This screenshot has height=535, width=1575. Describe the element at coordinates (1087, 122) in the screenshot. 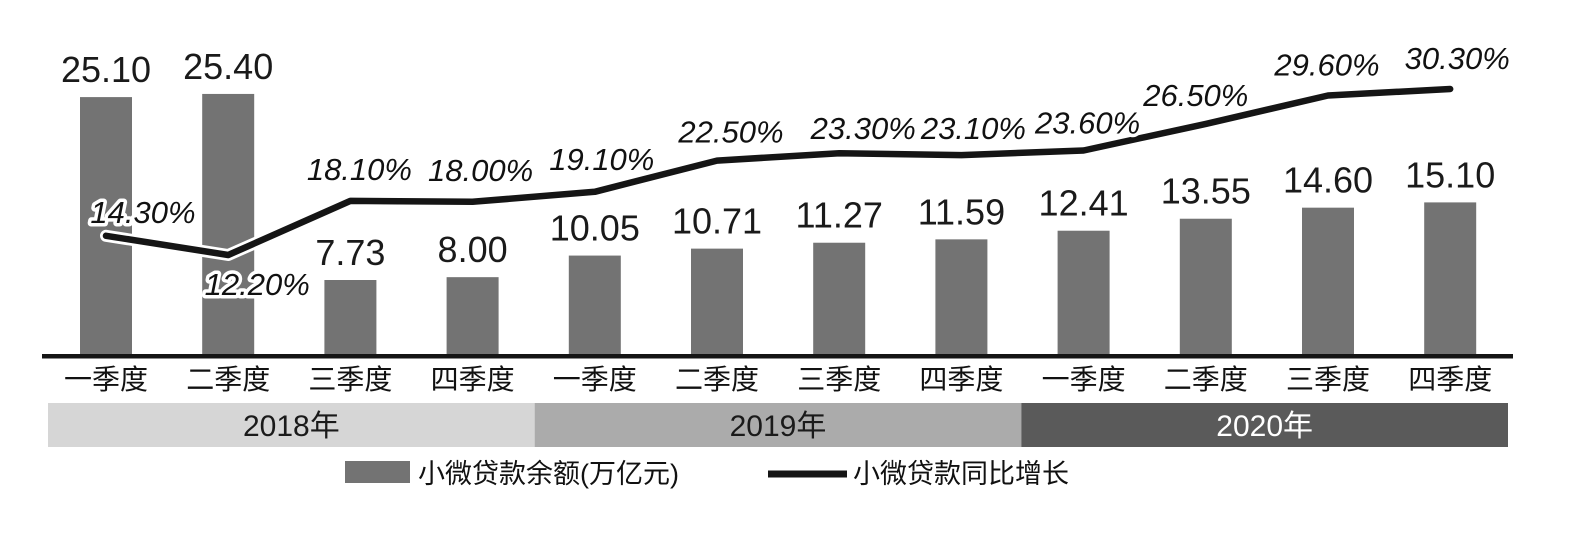

I see `line-point-label: 23.60%` at that location.